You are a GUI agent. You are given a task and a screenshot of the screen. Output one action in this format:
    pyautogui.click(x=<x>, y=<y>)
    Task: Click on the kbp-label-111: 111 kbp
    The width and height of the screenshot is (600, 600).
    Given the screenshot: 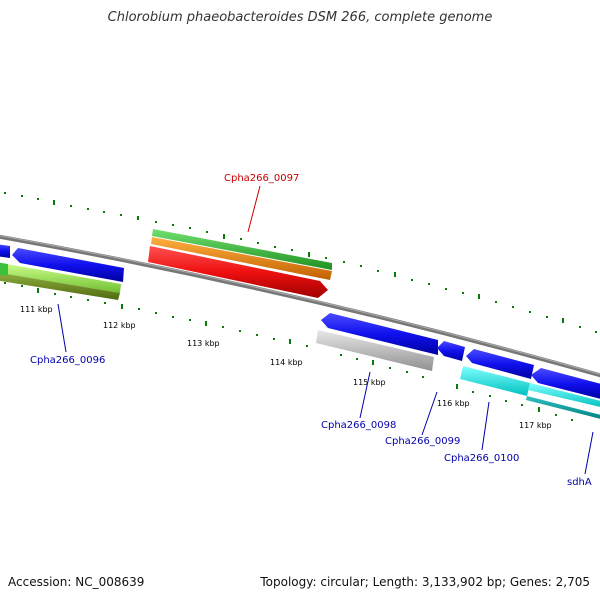 What is the action you would take?
    pyautogui.click(x=36, y=309)
    